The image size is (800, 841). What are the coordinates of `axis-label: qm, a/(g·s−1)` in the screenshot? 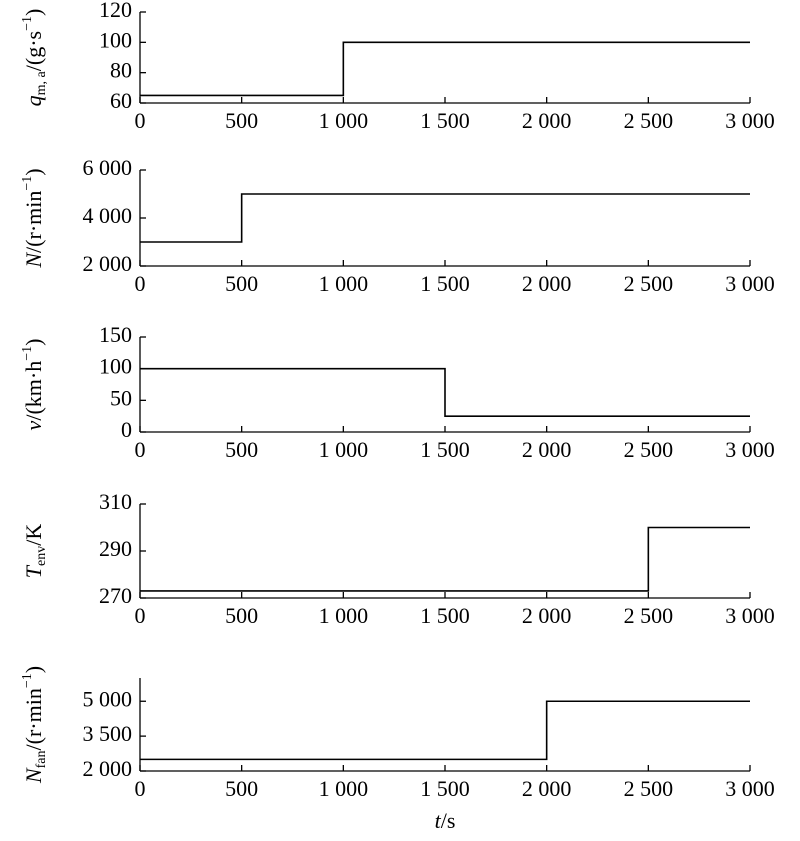 It's located at (34, 58).